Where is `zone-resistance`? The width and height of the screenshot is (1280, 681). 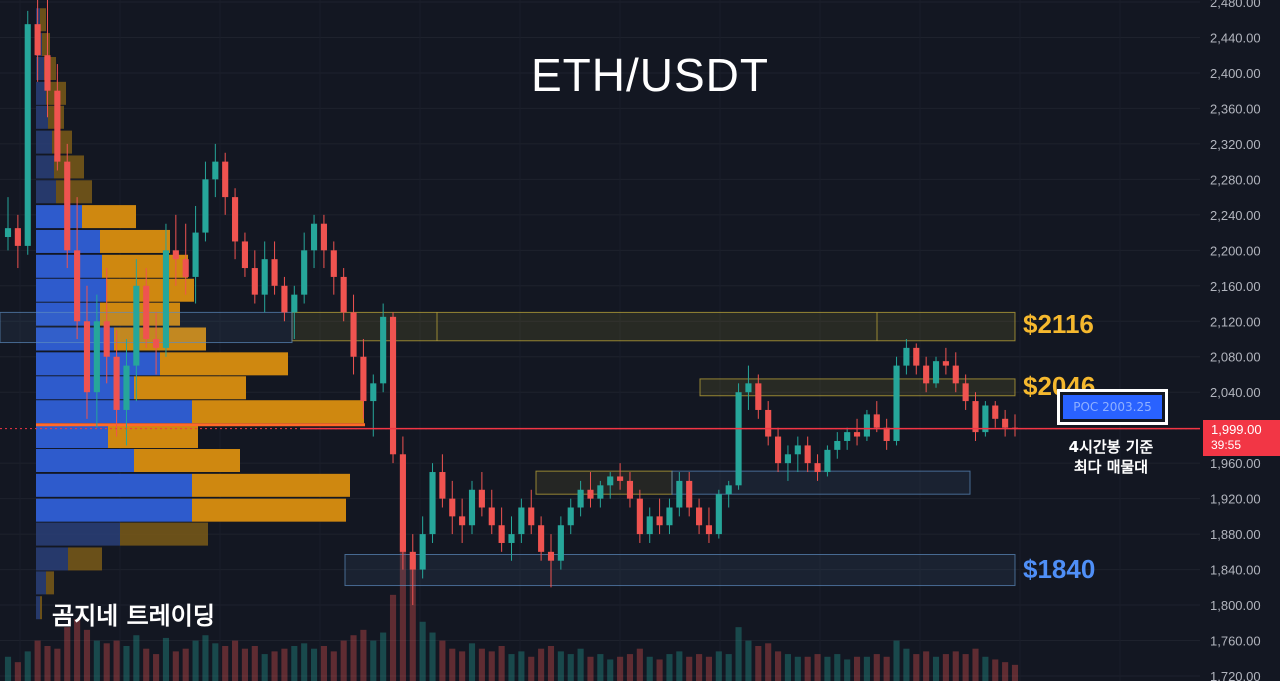 zone-resistance is located at coordinates (653, 326).